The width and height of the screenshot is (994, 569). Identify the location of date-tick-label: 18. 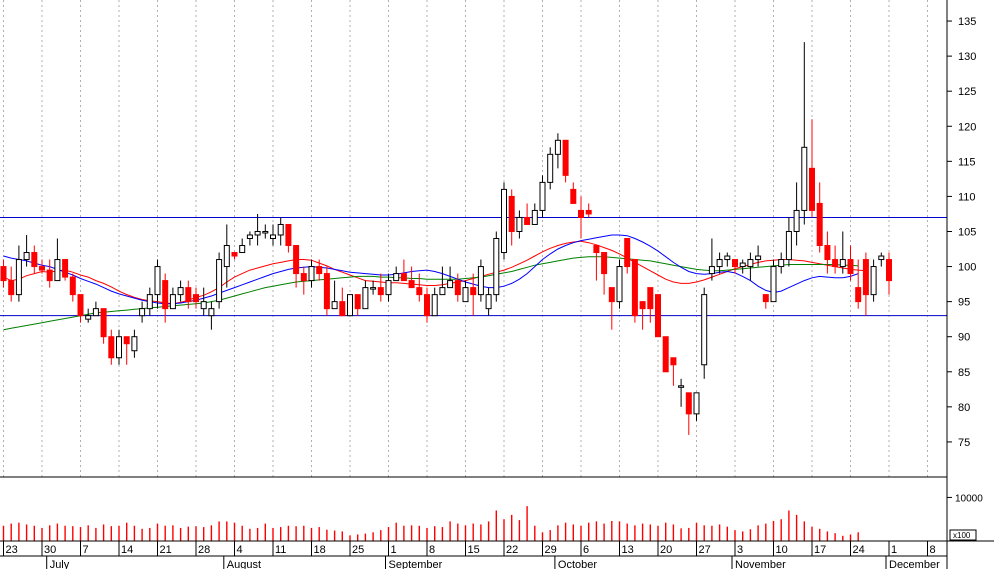
(320, 550).